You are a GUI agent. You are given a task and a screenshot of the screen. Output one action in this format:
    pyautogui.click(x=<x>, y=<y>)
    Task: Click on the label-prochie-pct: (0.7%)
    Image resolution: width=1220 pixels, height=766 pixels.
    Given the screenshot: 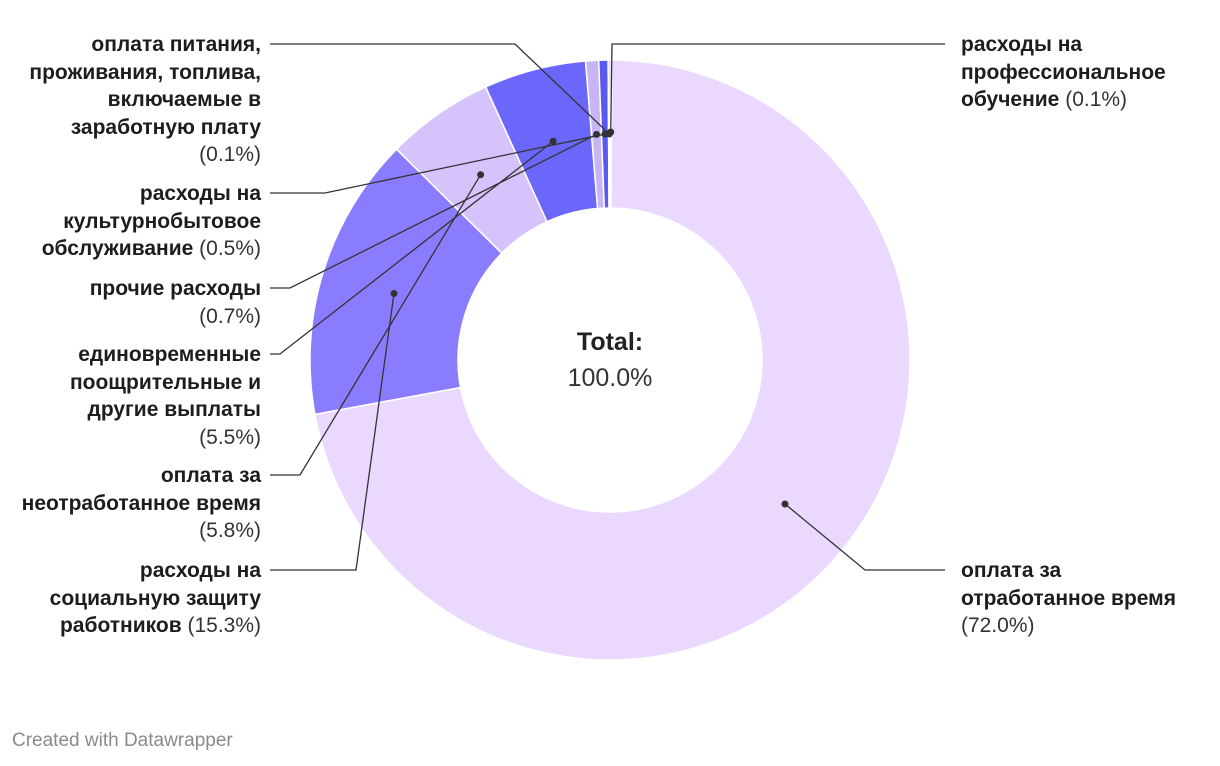 What is the action you would take?
    pyautogui.click(x=230, y=316)
    